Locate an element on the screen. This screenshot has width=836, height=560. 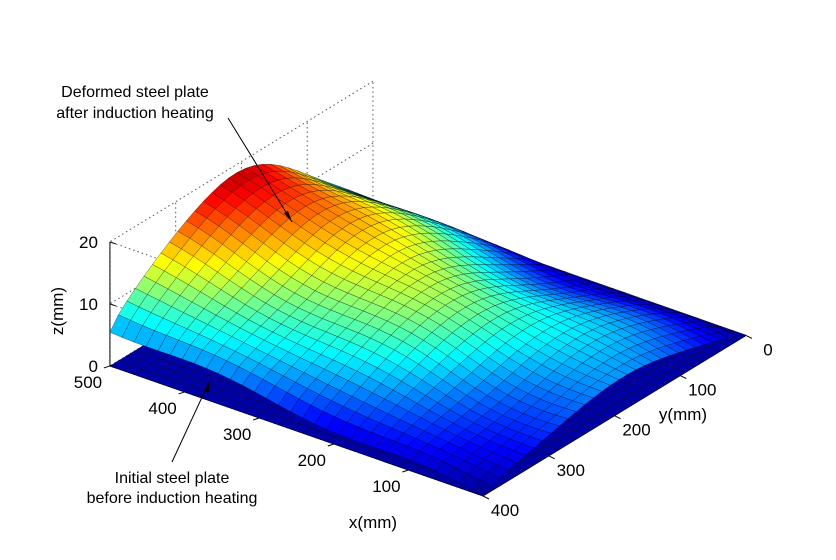
z-axis-label: z(mm) is located at coordinates (57, 311).